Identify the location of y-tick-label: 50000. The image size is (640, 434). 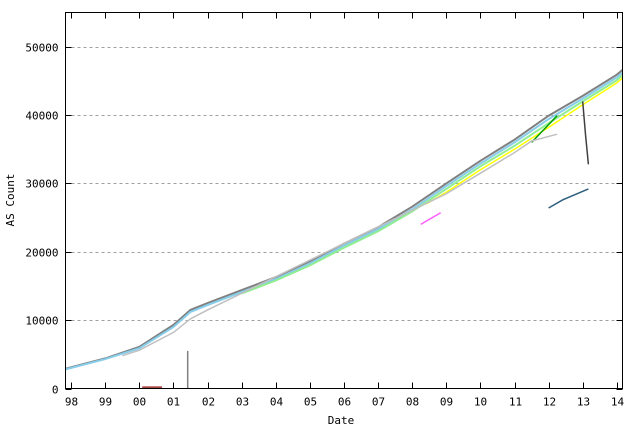
(41, 48).